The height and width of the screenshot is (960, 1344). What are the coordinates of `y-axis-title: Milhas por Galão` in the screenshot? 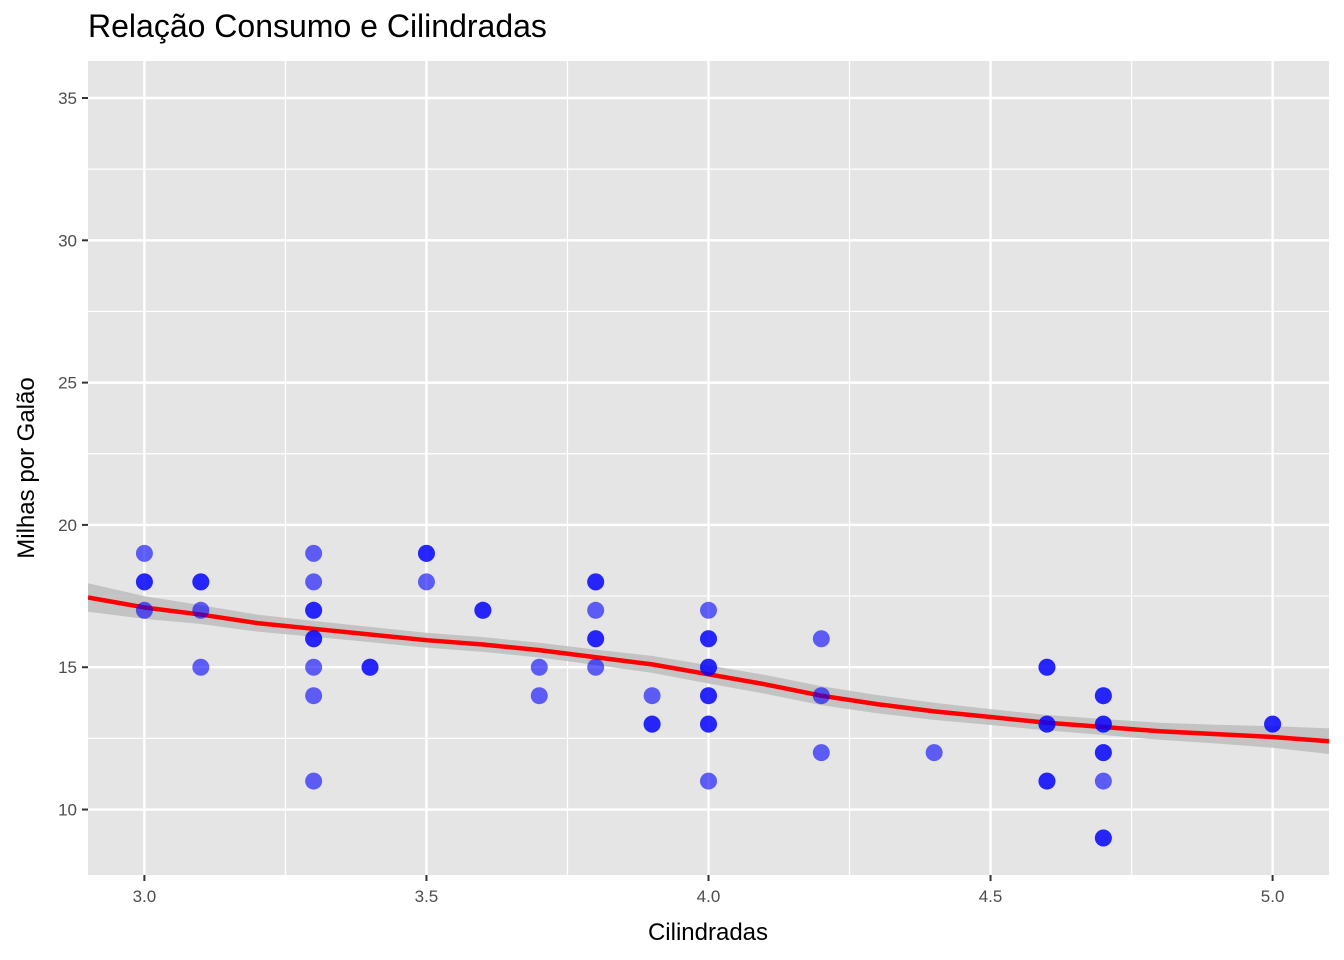 It's located at (26, 467).